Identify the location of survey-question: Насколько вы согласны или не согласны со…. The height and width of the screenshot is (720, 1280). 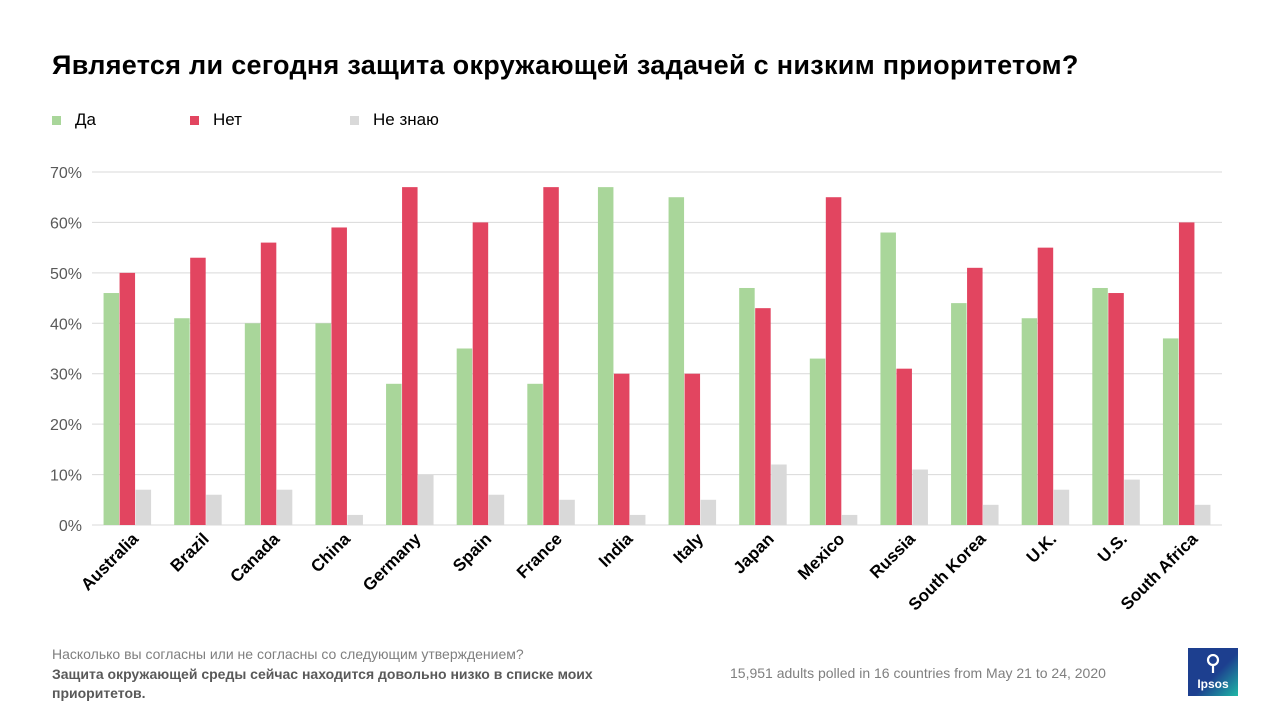
(288, 654).